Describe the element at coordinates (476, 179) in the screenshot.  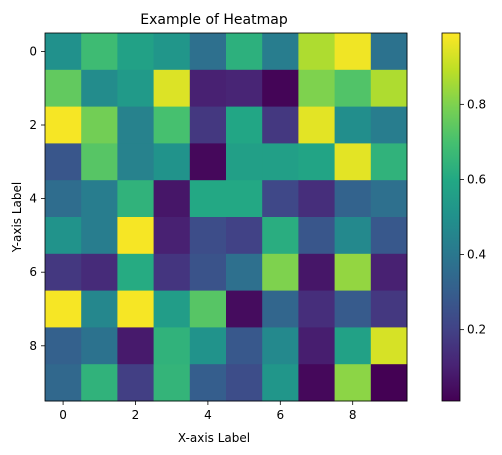
I see `colorbar-tick-label: 0.6` at that location.